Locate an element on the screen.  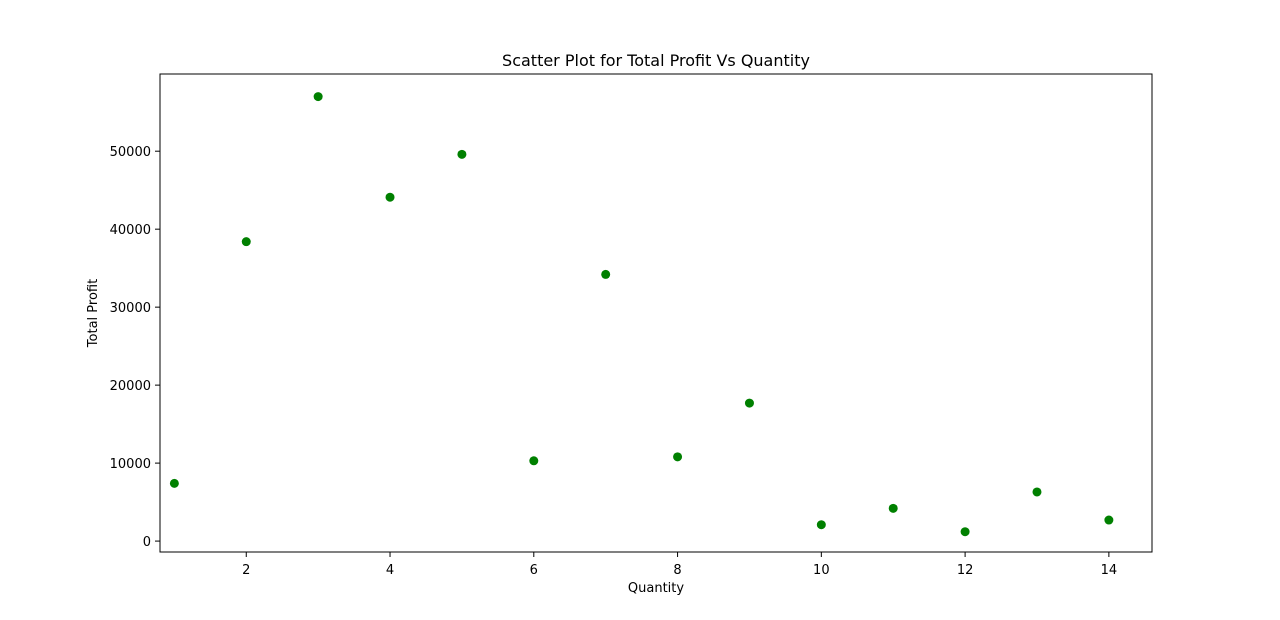
x-tick-label: 8 is located at coordinates (677, 570).